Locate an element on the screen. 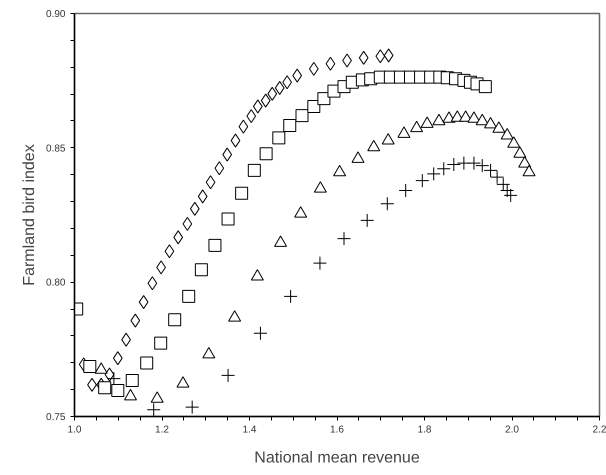 This screenshot has width=606, height=475. x-tick-label: 2.0 is located at coordinates (512, 430).